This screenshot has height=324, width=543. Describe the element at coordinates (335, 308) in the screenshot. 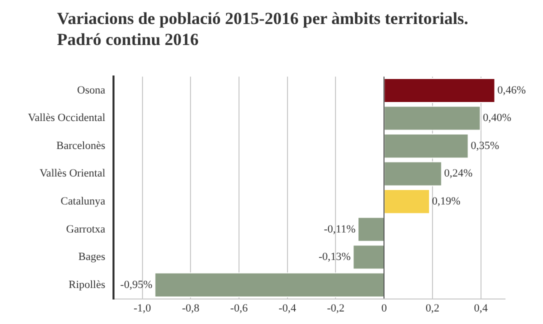

I see `x-tick-label: -0,2` at that location.